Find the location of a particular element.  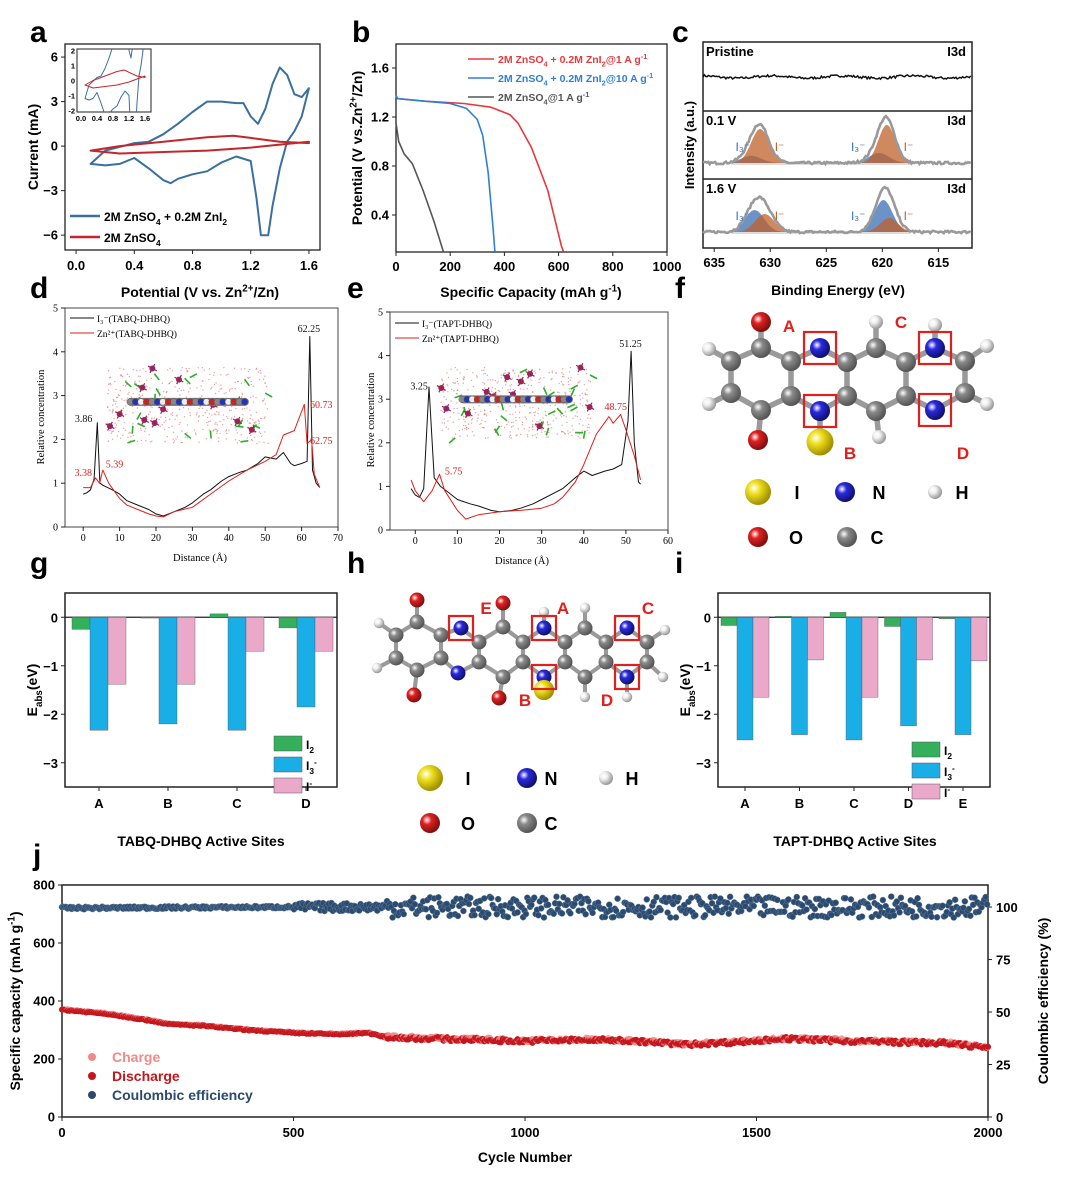

plot-frame is located at coordinates (529, 421).